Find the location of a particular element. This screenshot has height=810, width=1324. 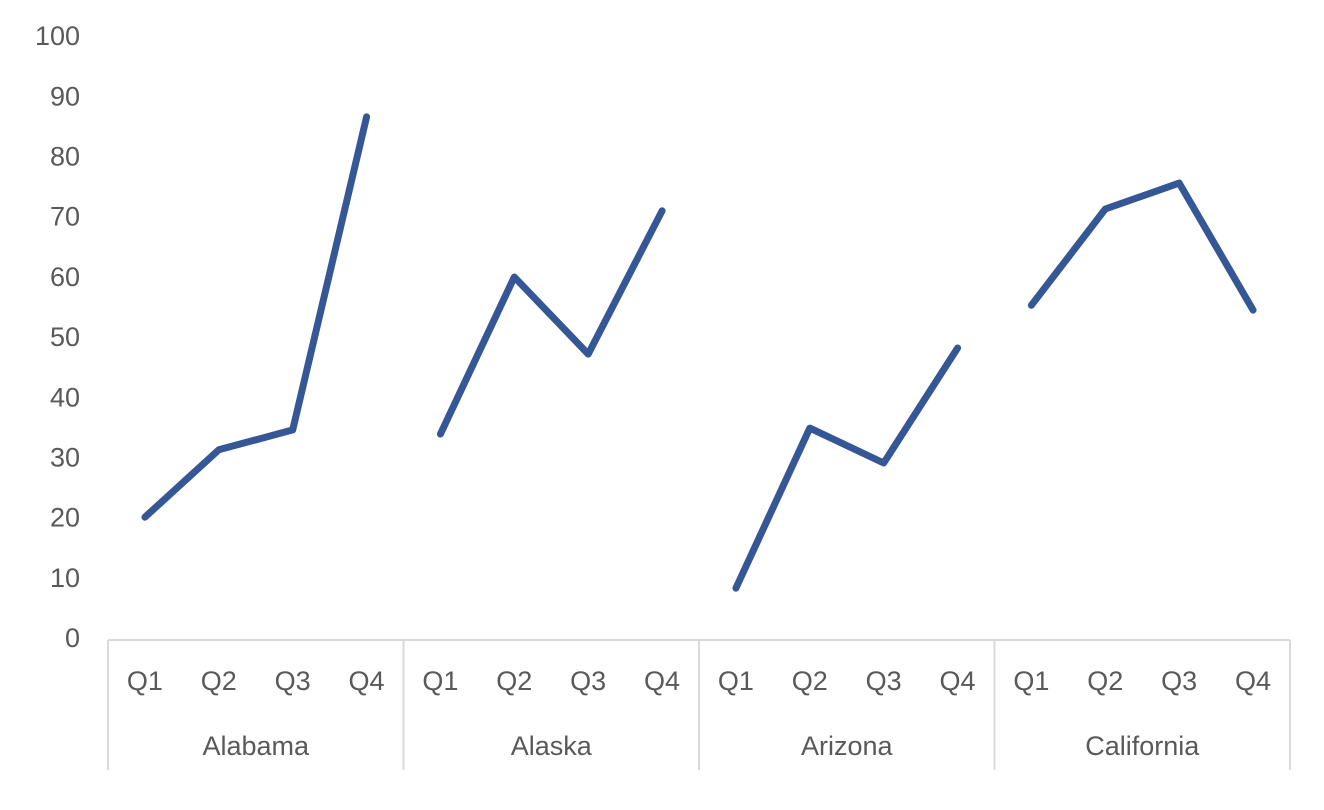

y-tick-label: 90 is located at coordinates (65, 96).